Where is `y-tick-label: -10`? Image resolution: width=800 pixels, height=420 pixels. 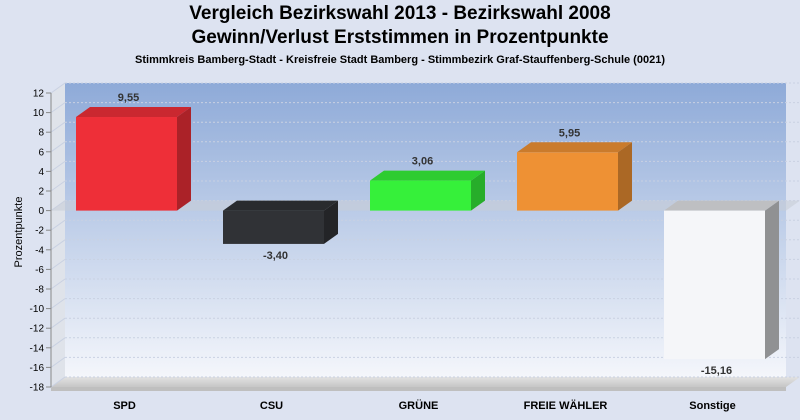
y-tick-label: -10 is located at coordinates (37, 309).